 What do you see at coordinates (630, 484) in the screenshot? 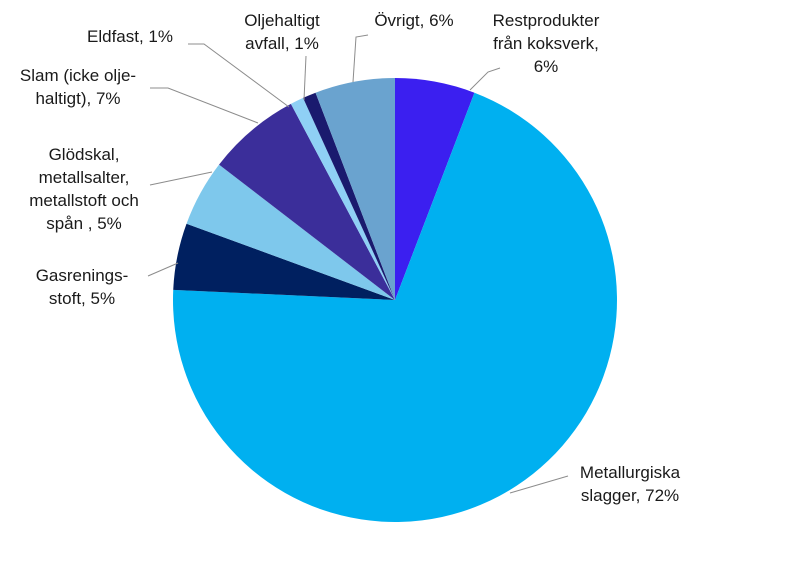
I see `slice-label: Metallurgiska slagger, 72%` at bounding box center [630, 484].